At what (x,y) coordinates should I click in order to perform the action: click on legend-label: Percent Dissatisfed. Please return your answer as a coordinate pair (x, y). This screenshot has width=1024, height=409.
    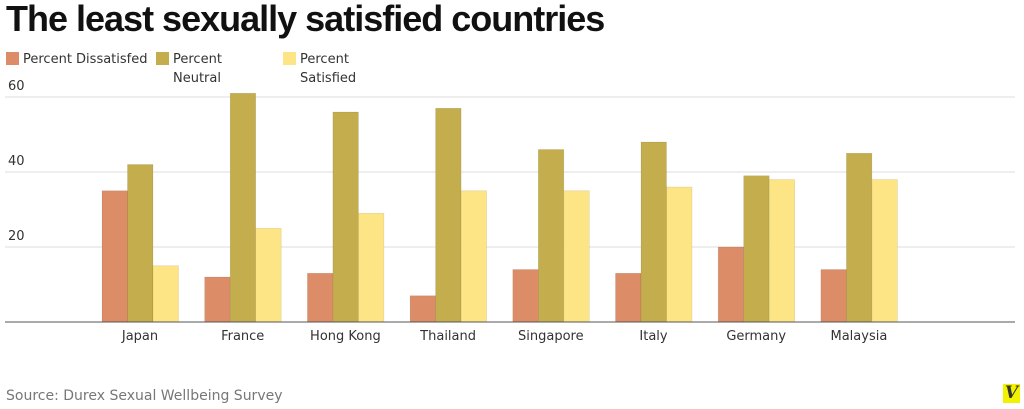
    Looking at the image, I should click on (85, 59).